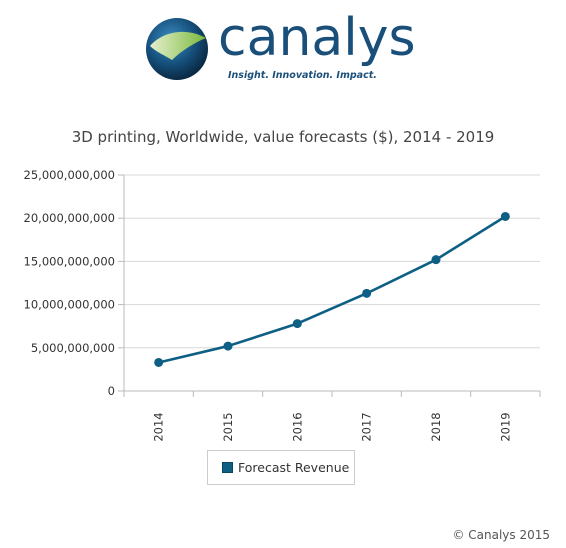 The height and width of the screenshot is (548, 566). I want to click on canalys-logo: canalys Insight. Innovation. Impact., so click(289, 47).